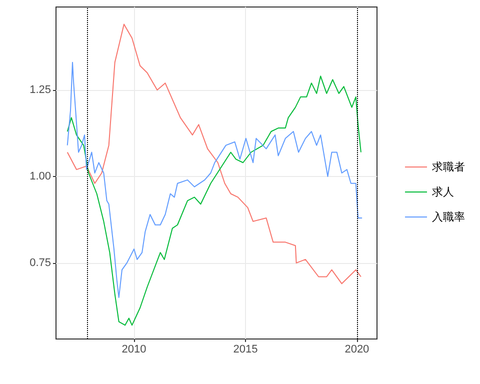 The width and height of the screenshot is (480, 384). What do you see at coordinates (134, 350) in the screenshot?
I see `x-tick-label: 2010` at bounding box center [134, 350].